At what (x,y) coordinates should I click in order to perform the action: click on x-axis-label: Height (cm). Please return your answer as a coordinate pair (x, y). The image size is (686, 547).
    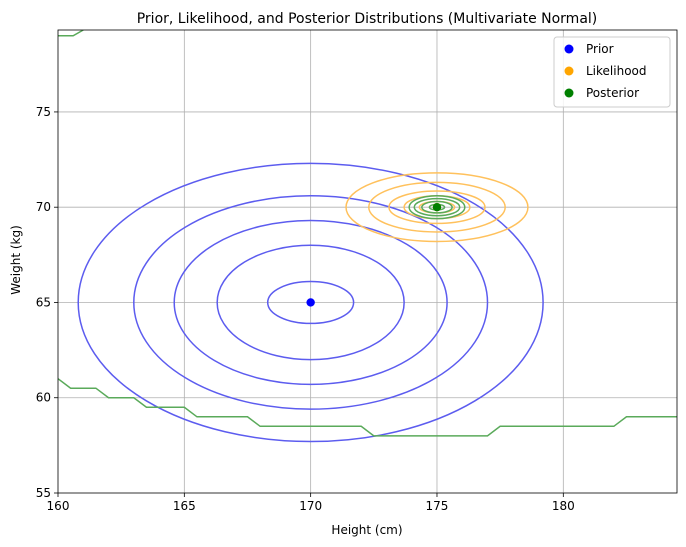
    Looking at the image, I should click on (366, 530).